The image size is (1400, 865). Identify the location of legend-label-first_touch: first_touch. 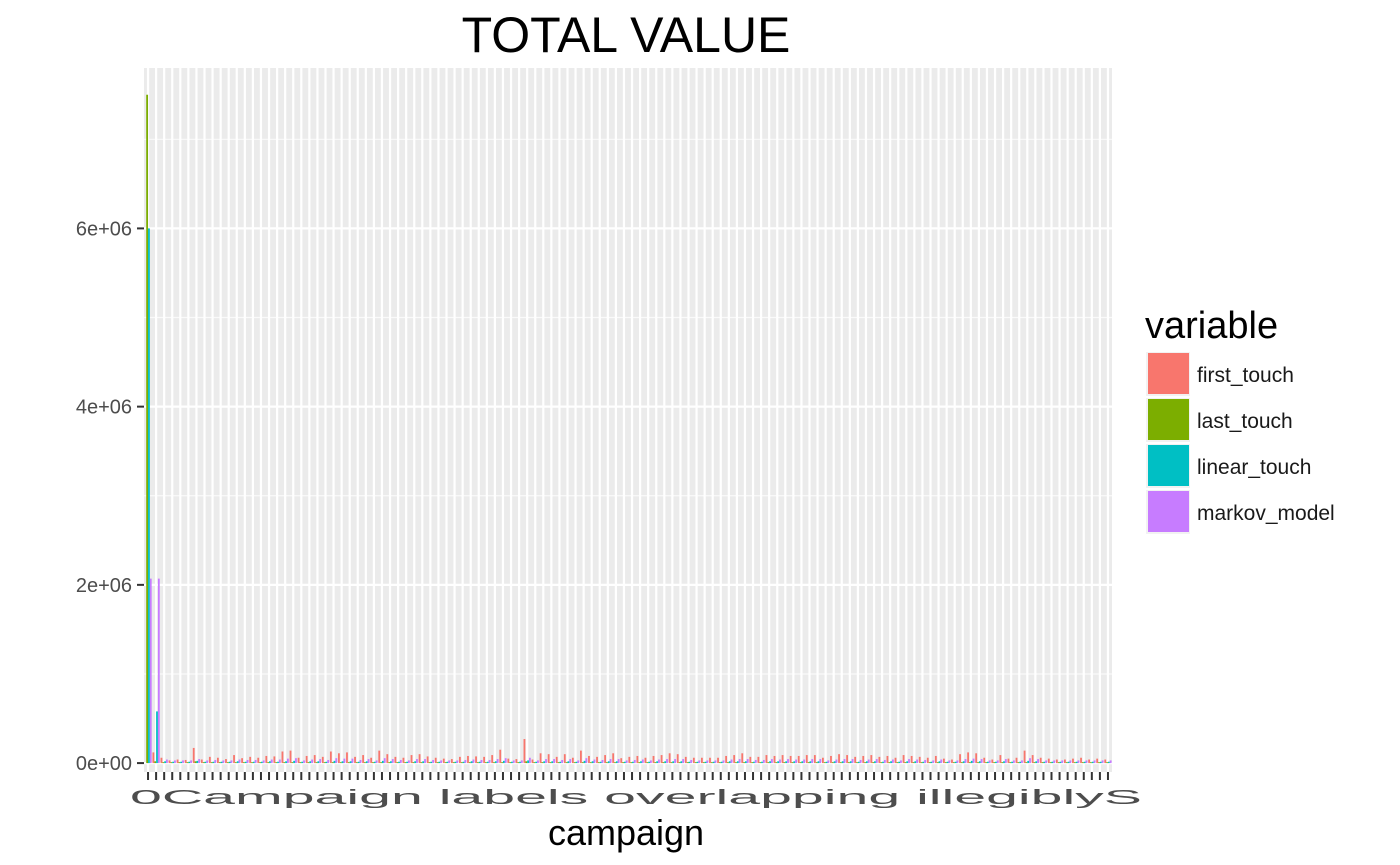
(1245, 375).